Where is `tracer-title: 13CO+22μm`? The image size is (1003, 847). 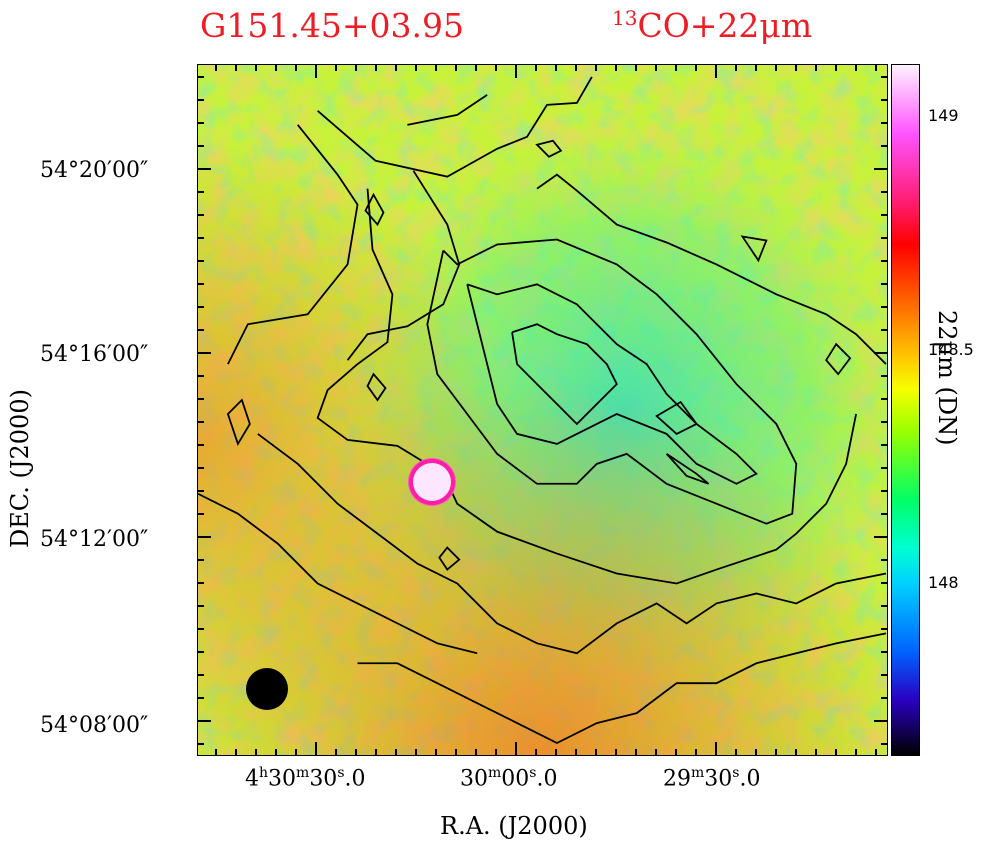
tracer-title: 13CO+22μm is located at coordinates (712, 25).